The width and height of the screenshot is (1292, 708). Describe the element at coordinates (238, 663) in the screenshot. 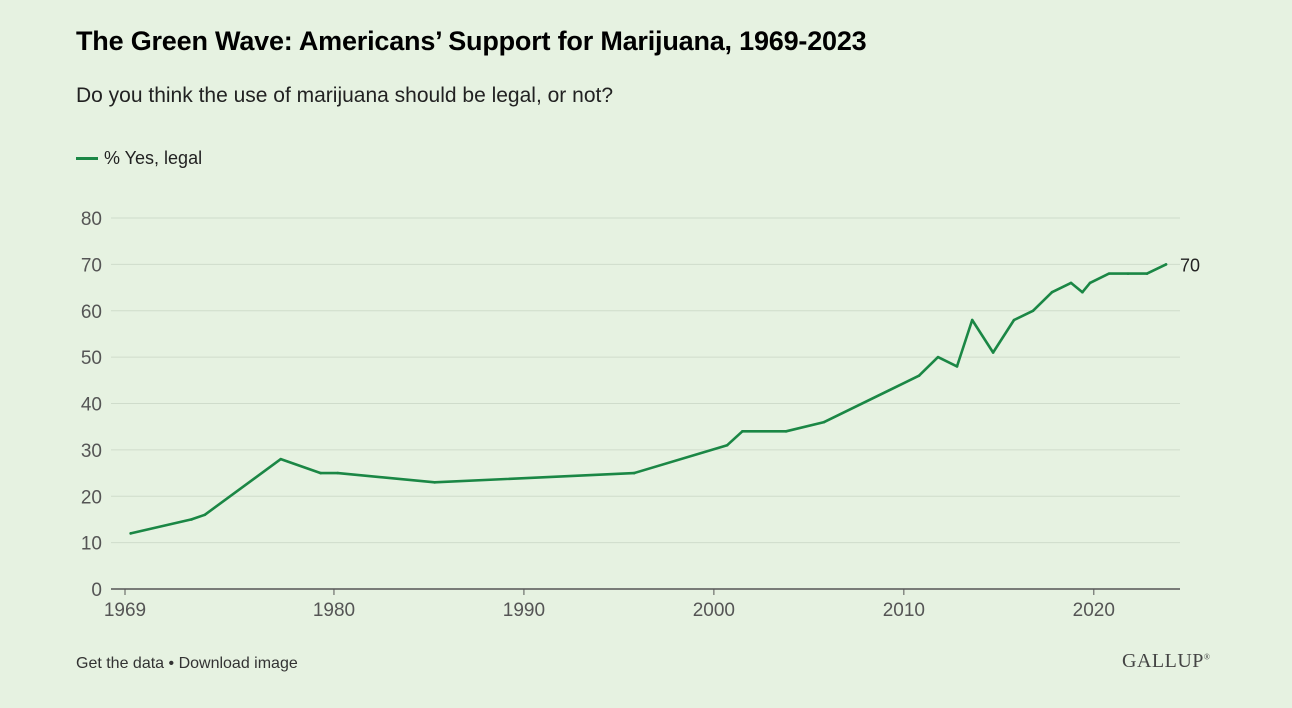

I see `download-image-link: Download image` at that location.